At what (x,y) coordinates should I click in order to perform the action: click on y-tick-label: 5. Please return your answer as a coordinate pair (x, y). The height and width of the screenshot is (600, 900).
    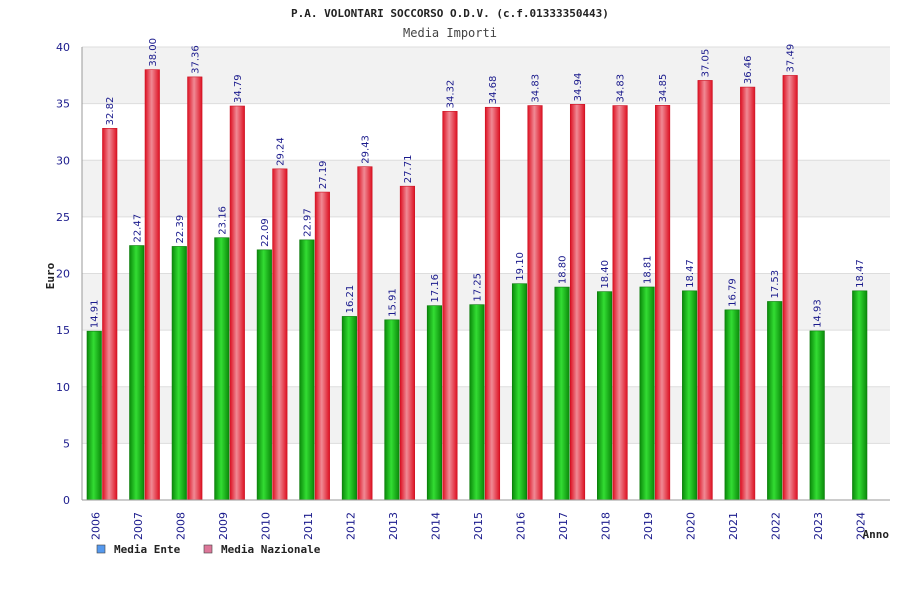
    Looking at the image, I should click on (66, 443).